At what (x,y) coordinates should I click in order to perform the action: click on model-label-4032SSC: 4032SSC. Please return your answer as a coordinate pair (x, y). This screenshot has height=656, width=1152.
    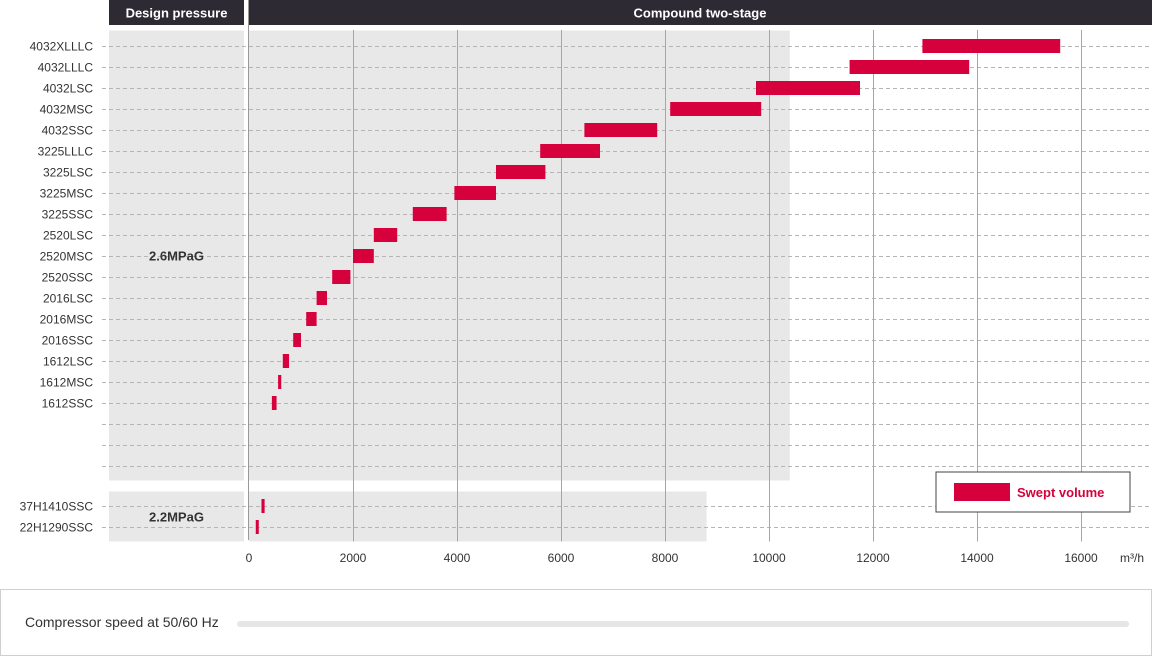
    Looking at the image, I should click on (68, 131).